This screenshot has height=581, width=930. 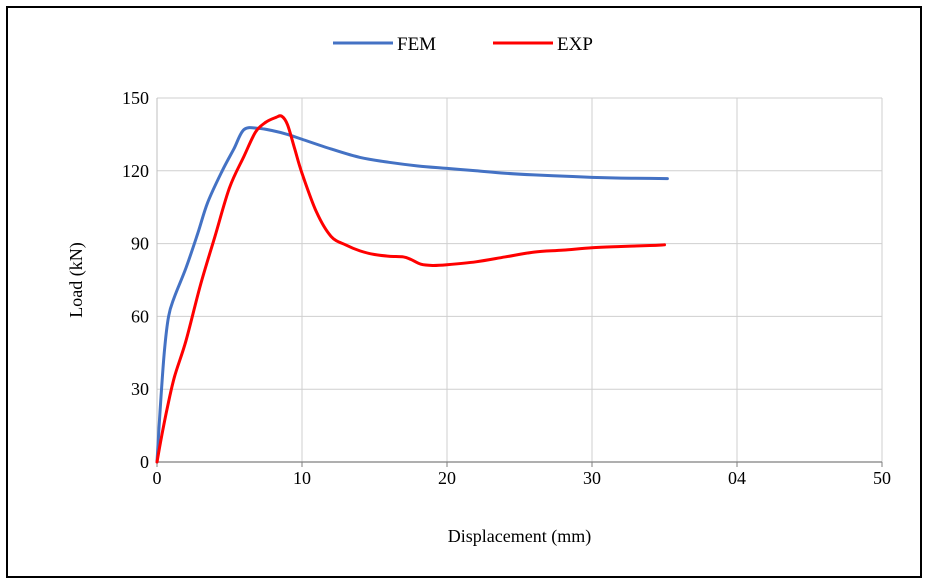 What do you see at coordinates (140, 244) in the screenshot?
I see `y-tick-label: 90` at bounding box center [140, 244].